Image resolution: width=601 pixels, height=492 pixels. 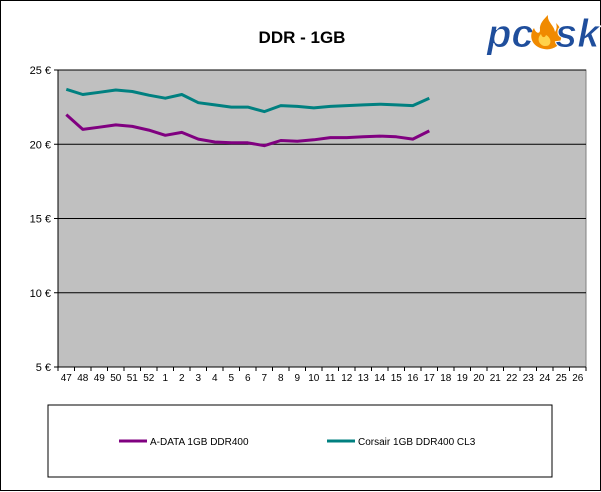 What do you see at coordinates (199, 442) in the screenshot?
I see `legend-label: A-DATA 1GB DDR400` at bounding box center [199, 442].